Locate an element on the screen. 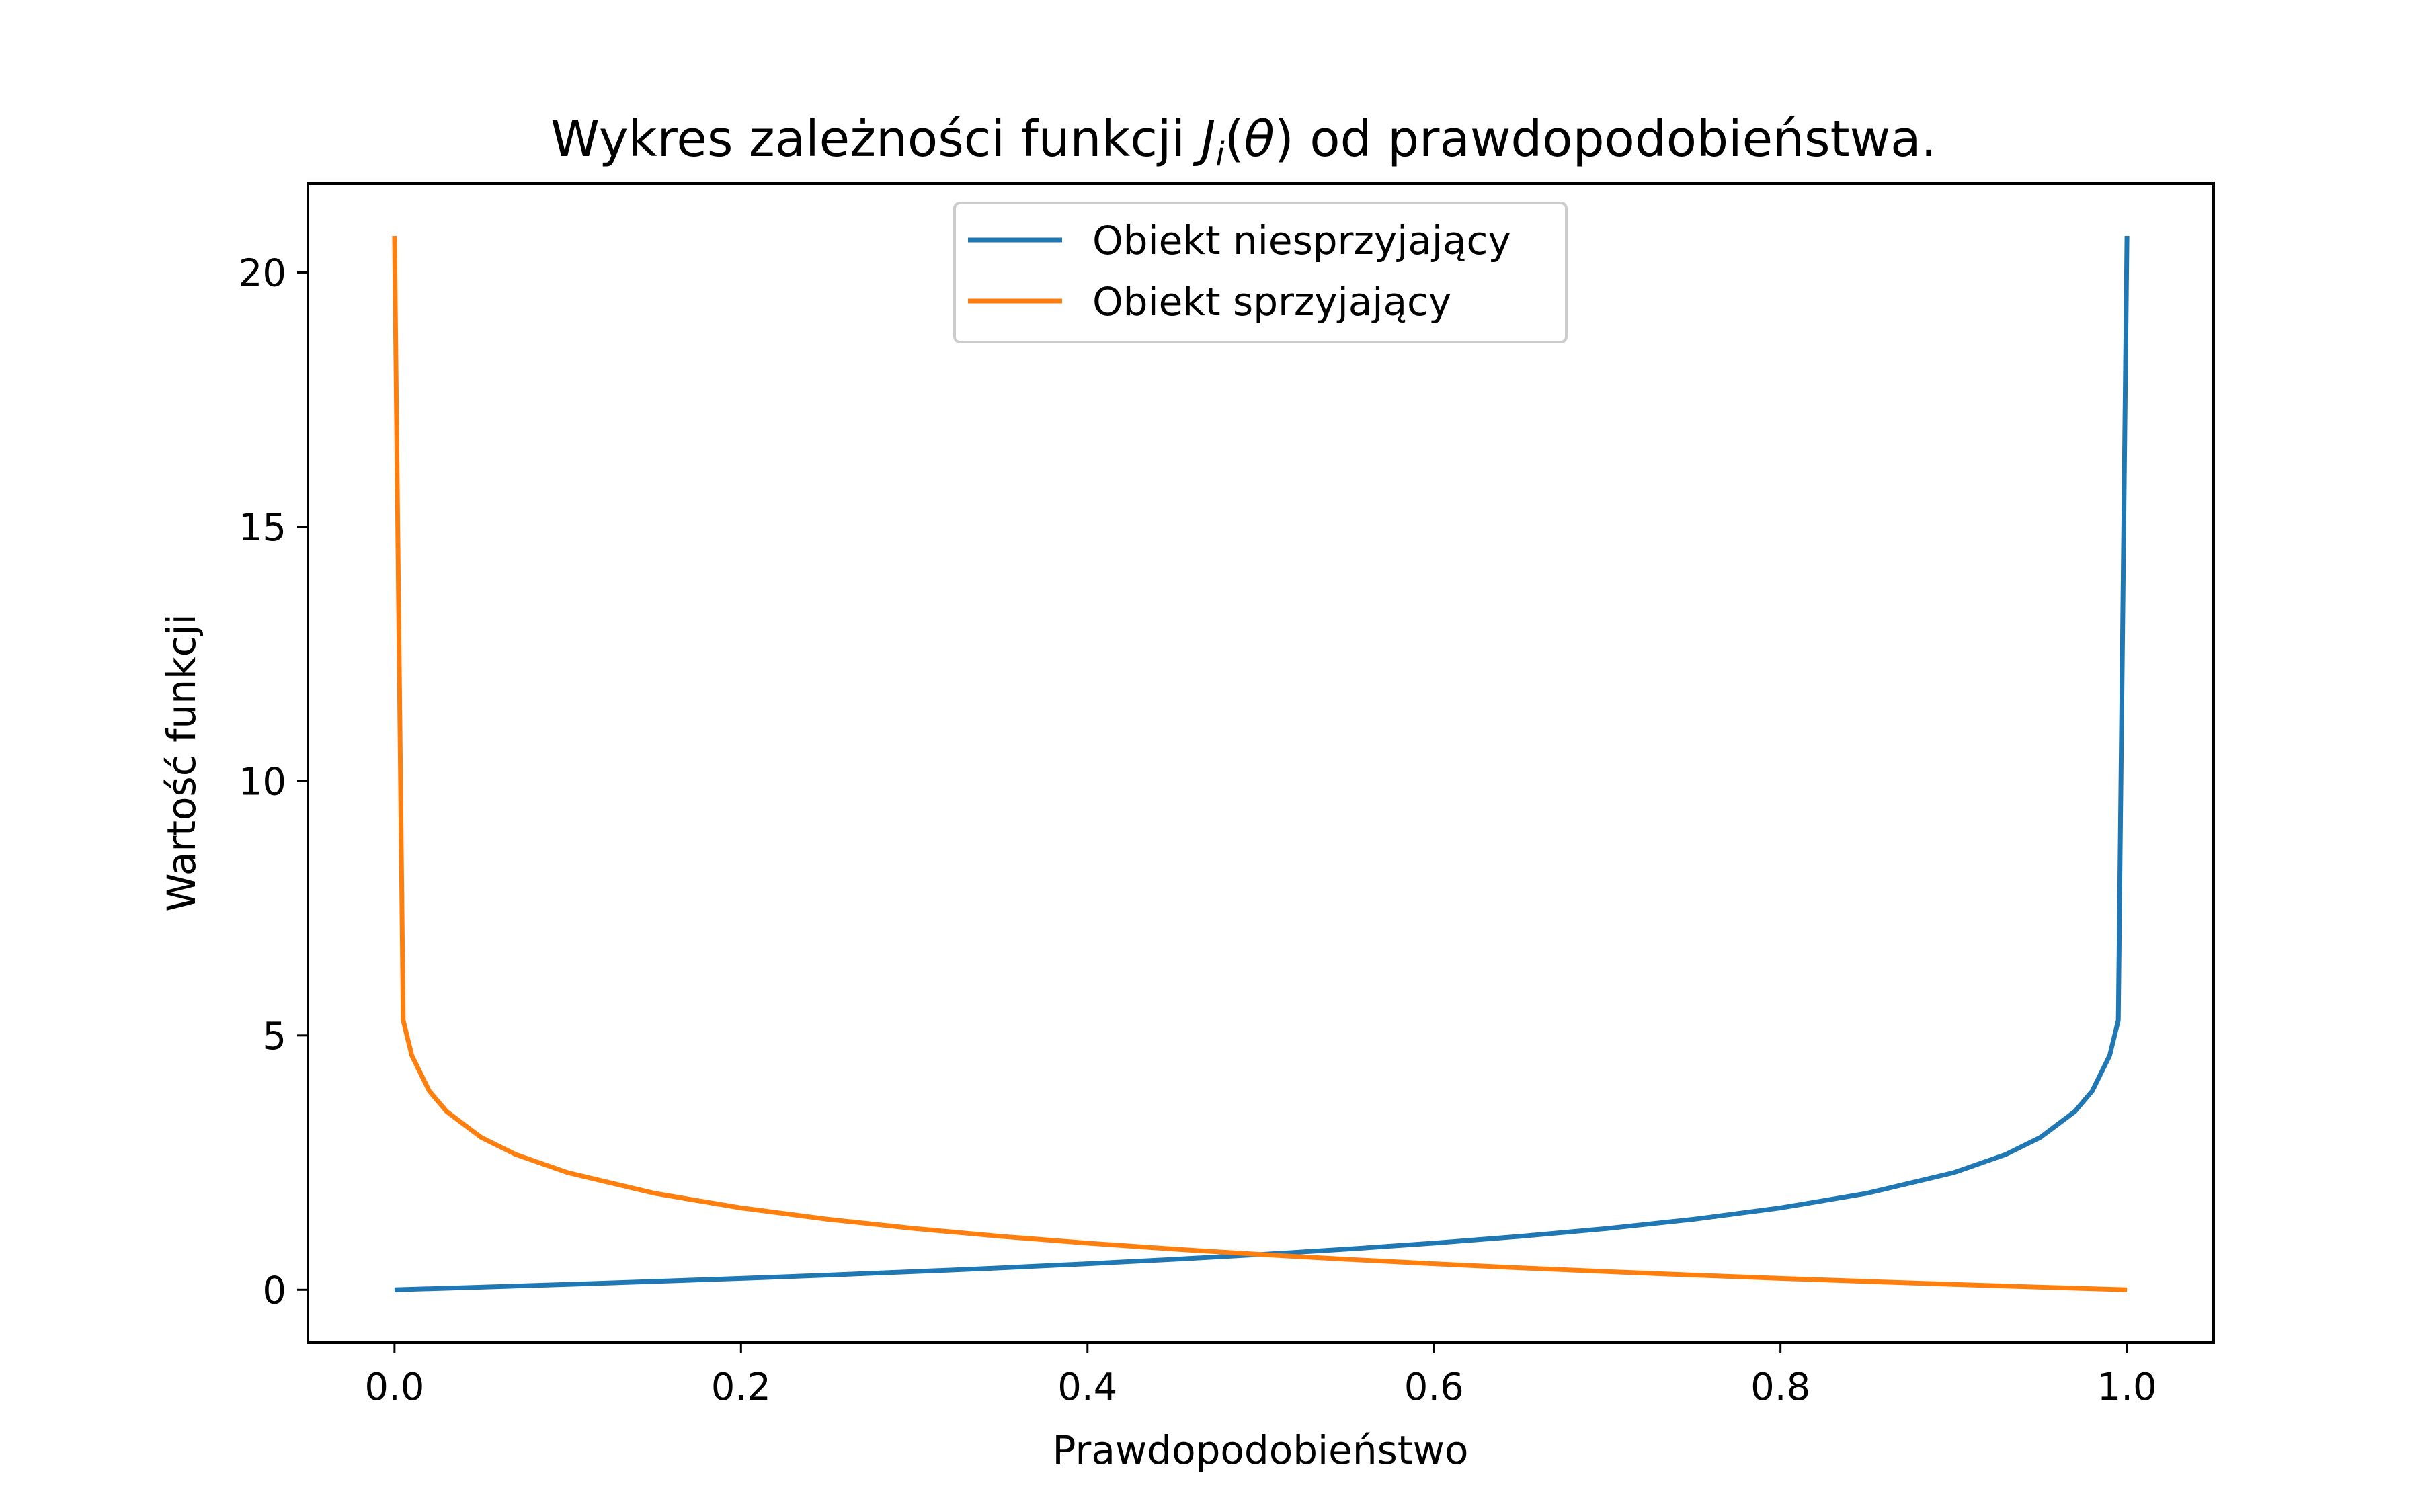  y-tick-label: 15 is located at coordinates (262, 528).